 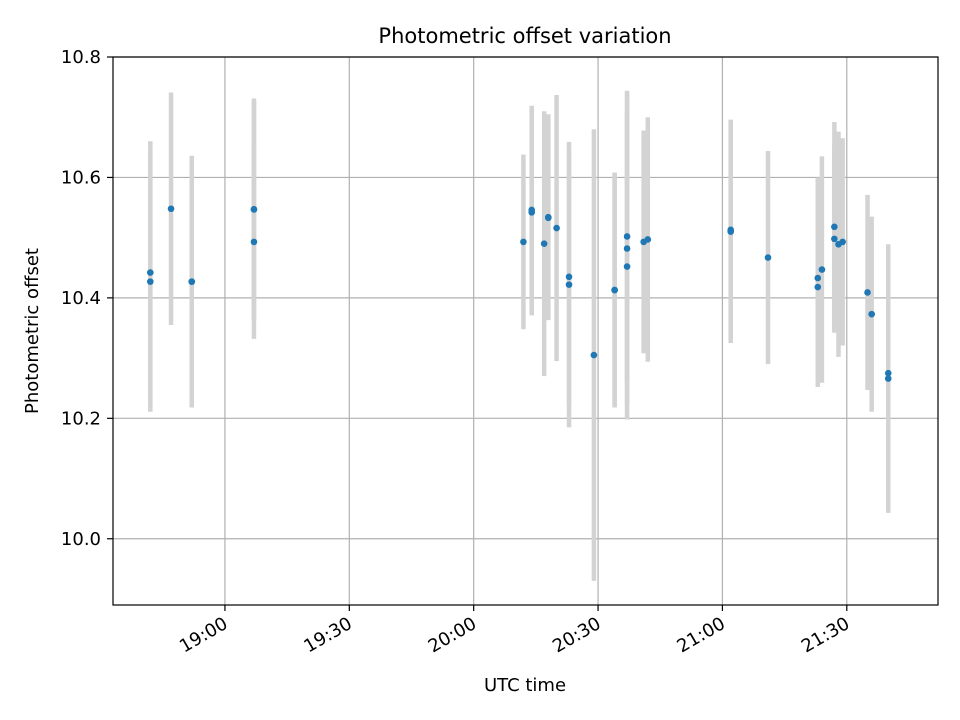 I want to click on chart-title: Photometric offset variation, so click(x=524, y=36).